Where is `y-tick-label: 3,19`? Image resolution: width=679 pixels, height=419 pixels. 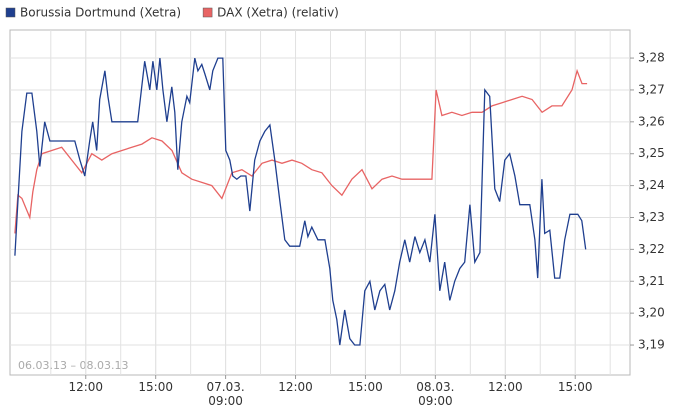 y-tick-label: 3,19 is located at coordinates (651, 345).